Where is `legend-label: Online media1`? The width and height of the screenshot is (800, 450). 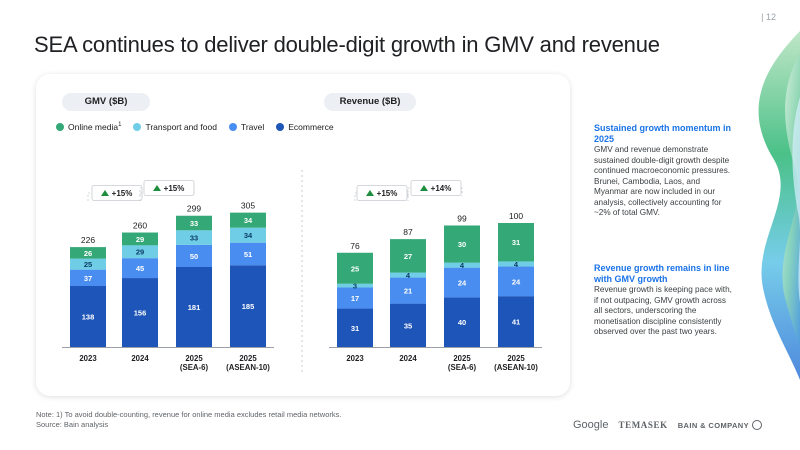
legend-label: Online media1 is located at coordinates (95, 127).